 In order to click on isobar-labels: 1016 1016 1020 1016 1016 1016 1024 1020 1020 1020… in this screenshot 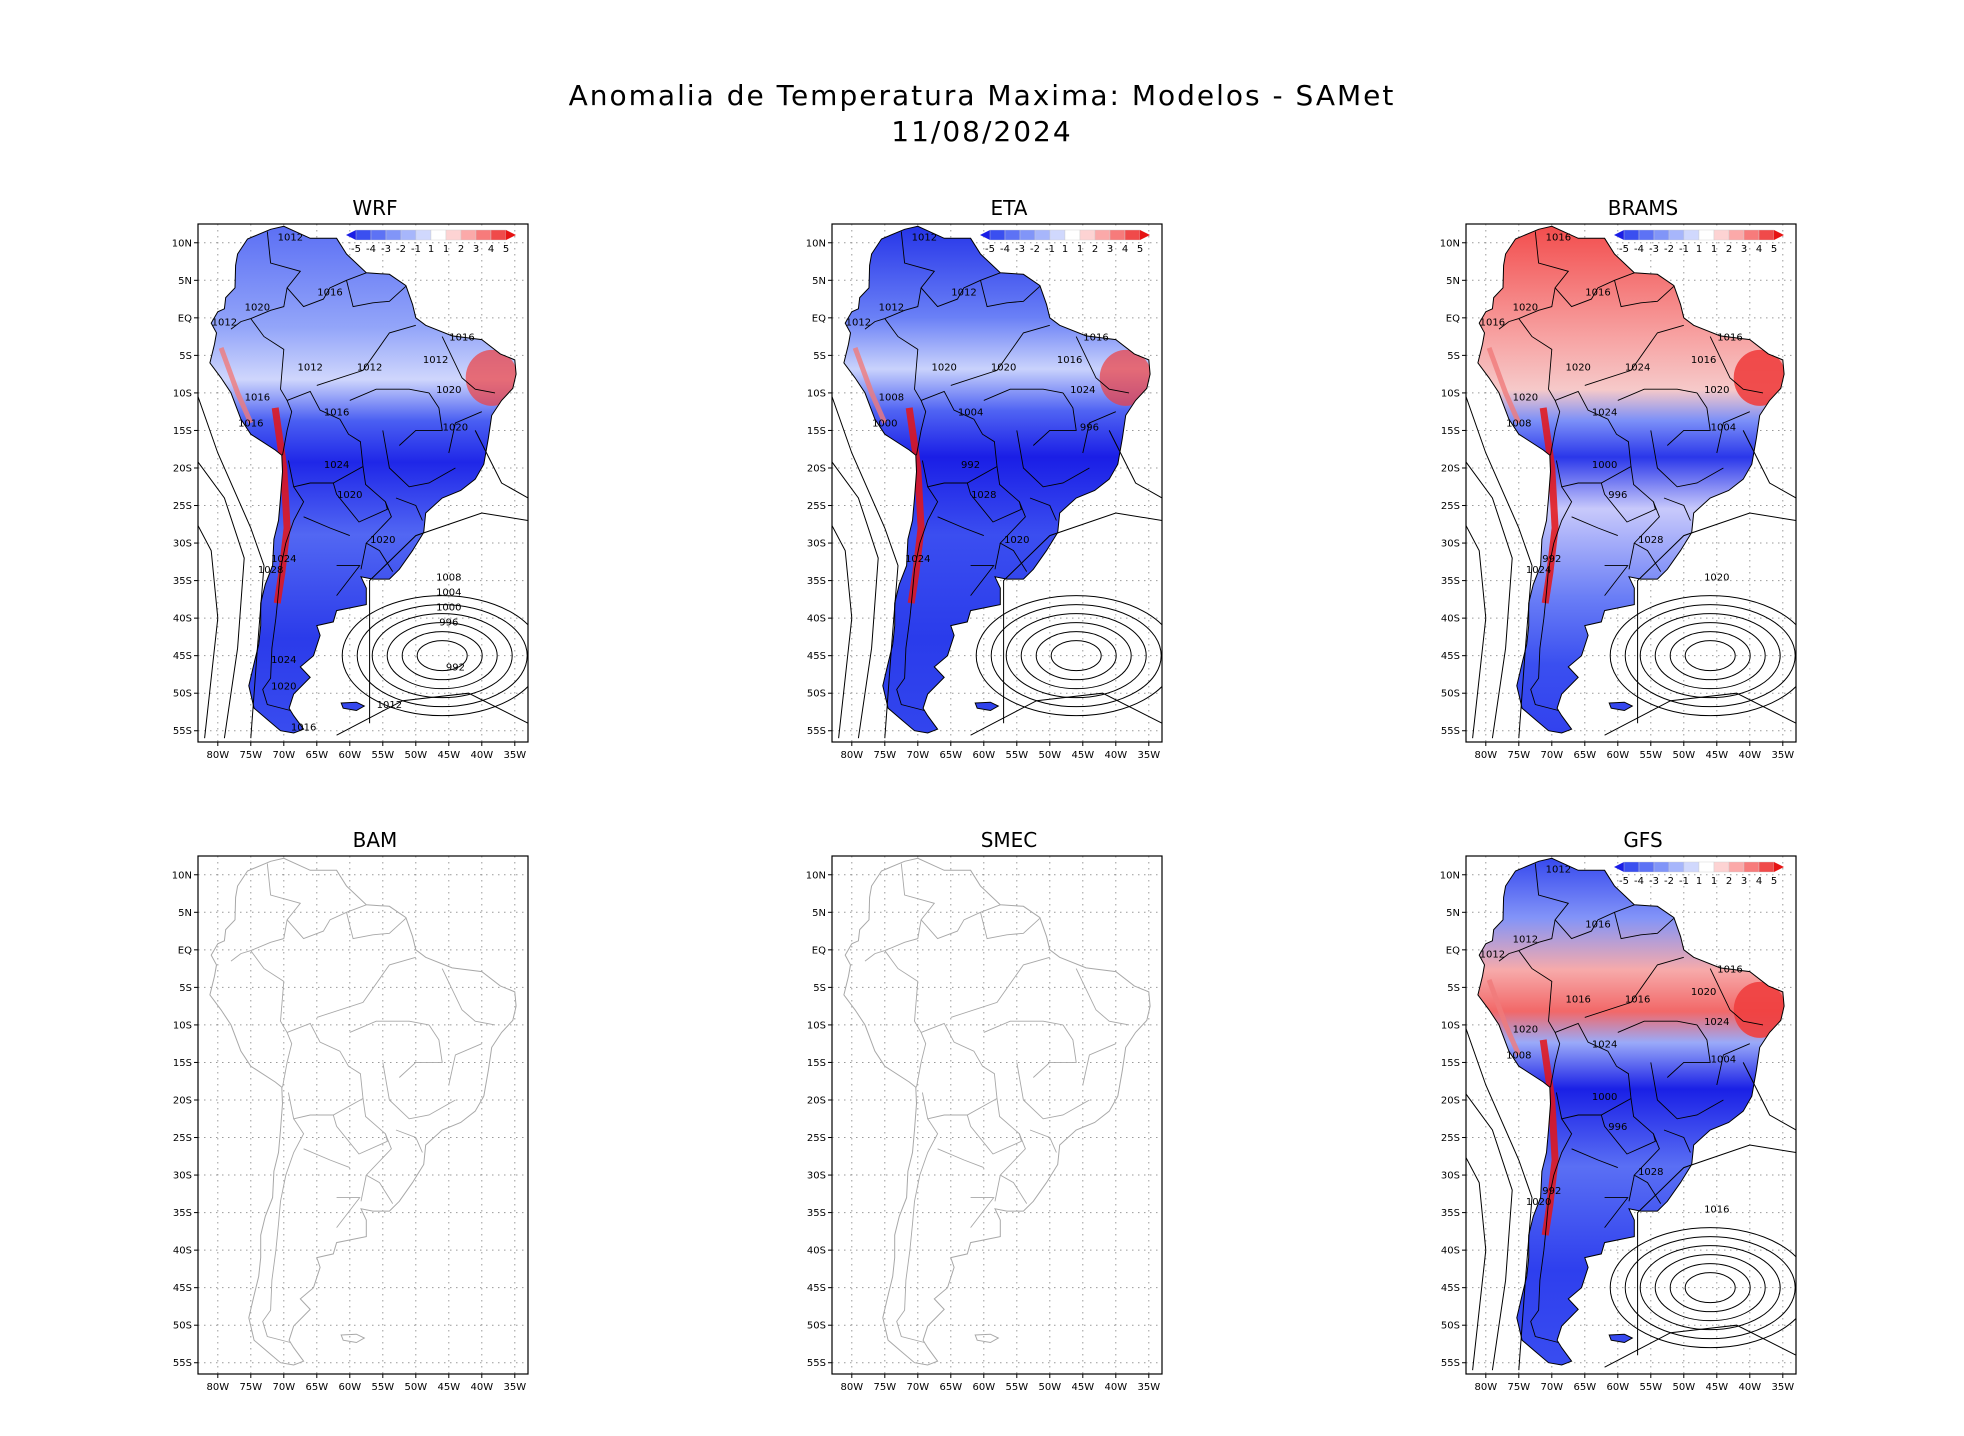, I will do `click(1611, 408)`.